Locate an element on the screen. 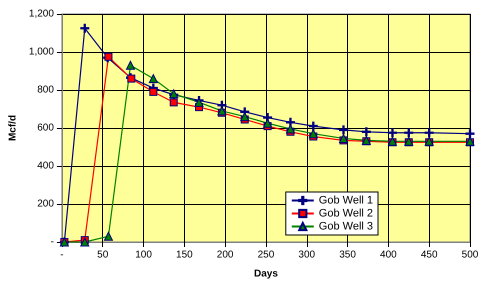 The image size is (483, 285). x-axis-title: Days is located at coordinates (266, 274).